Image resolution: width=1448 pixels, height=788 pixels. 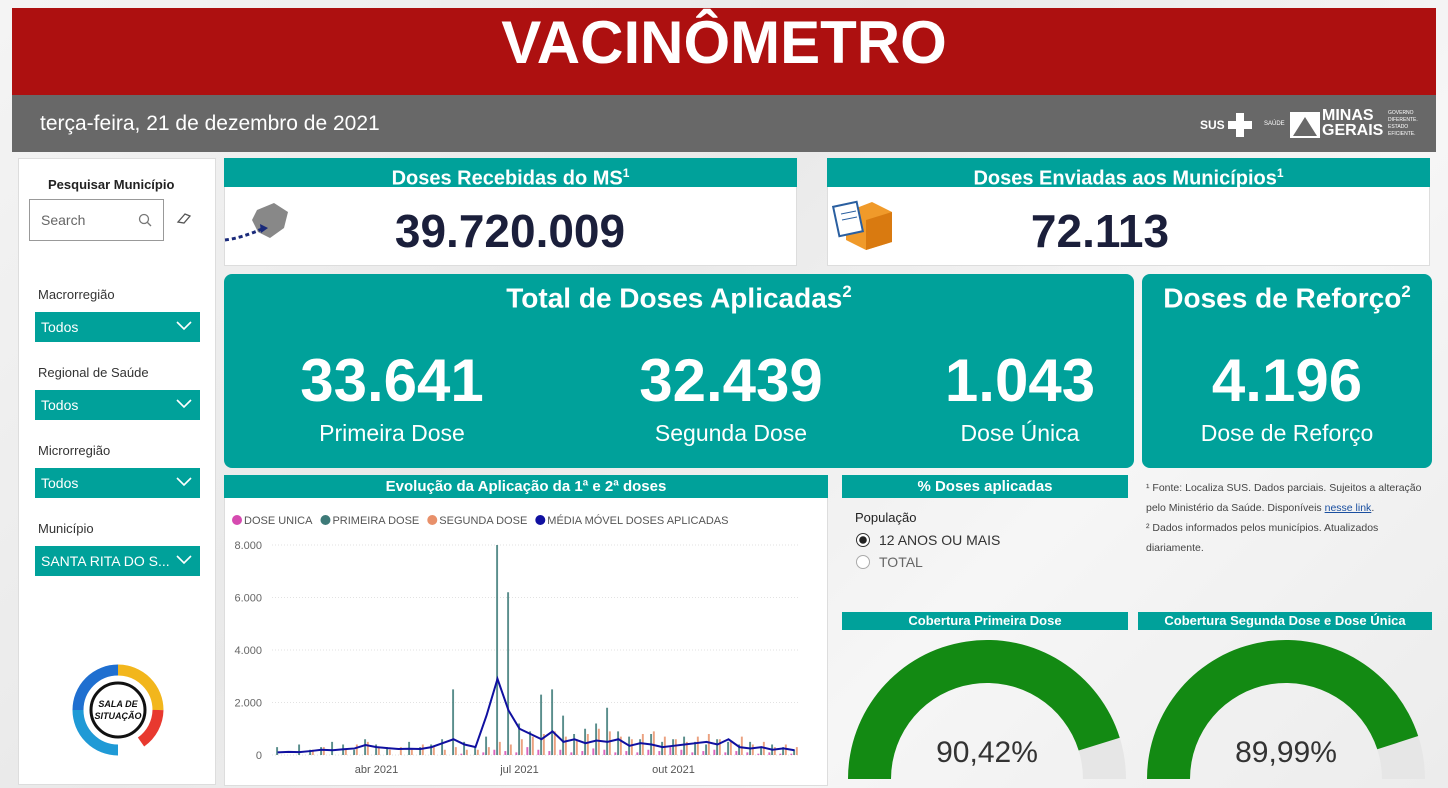 I want to click on title-text: Doses Recebidas do MS, so click(x=507, y=178).